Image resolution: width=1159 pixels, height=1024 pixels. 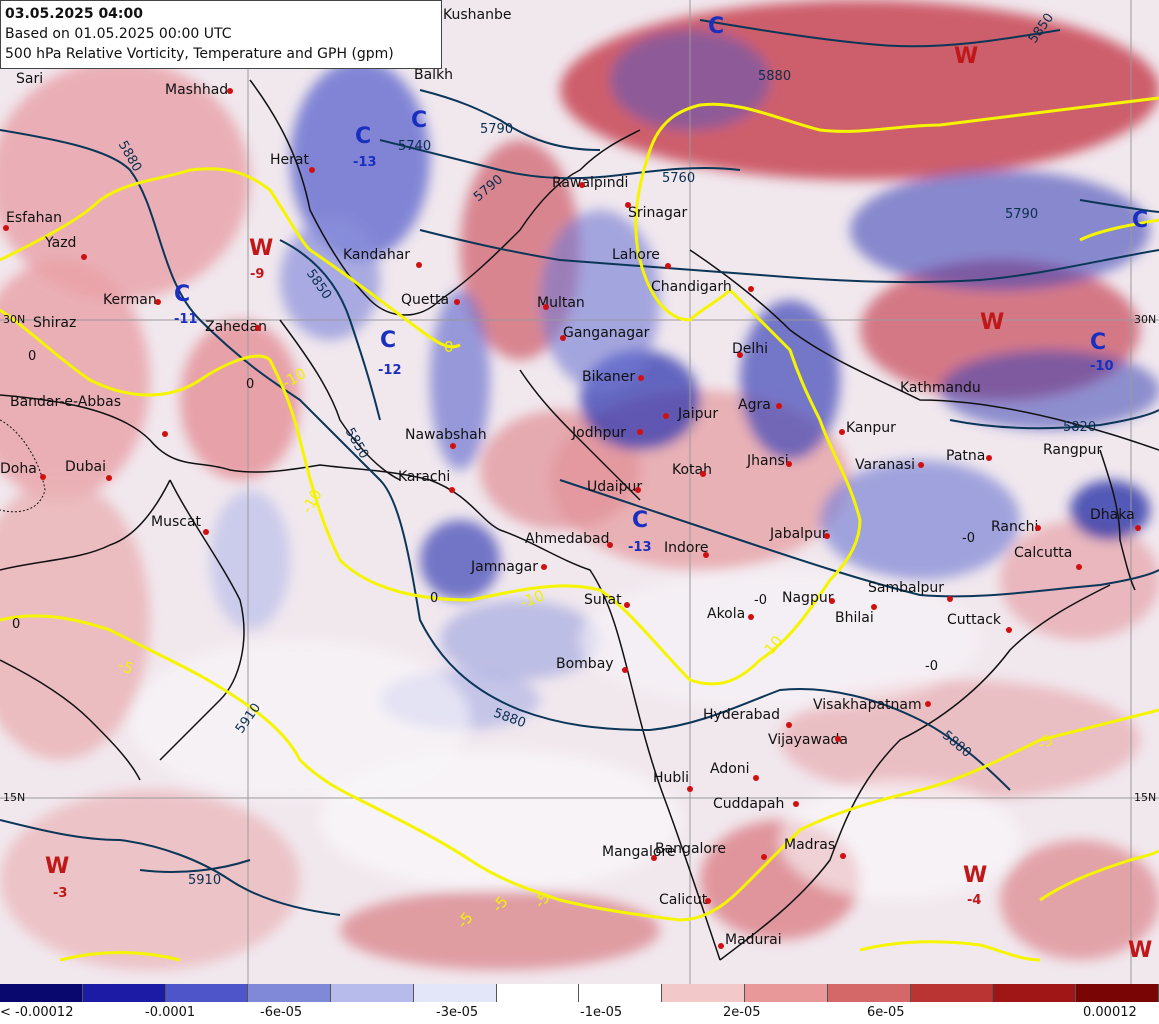 What do you see at coordinates (1145, 319) in the screenshot?
I see `lat-label-30n-right: 30N` at bounding box center [1145, 319].